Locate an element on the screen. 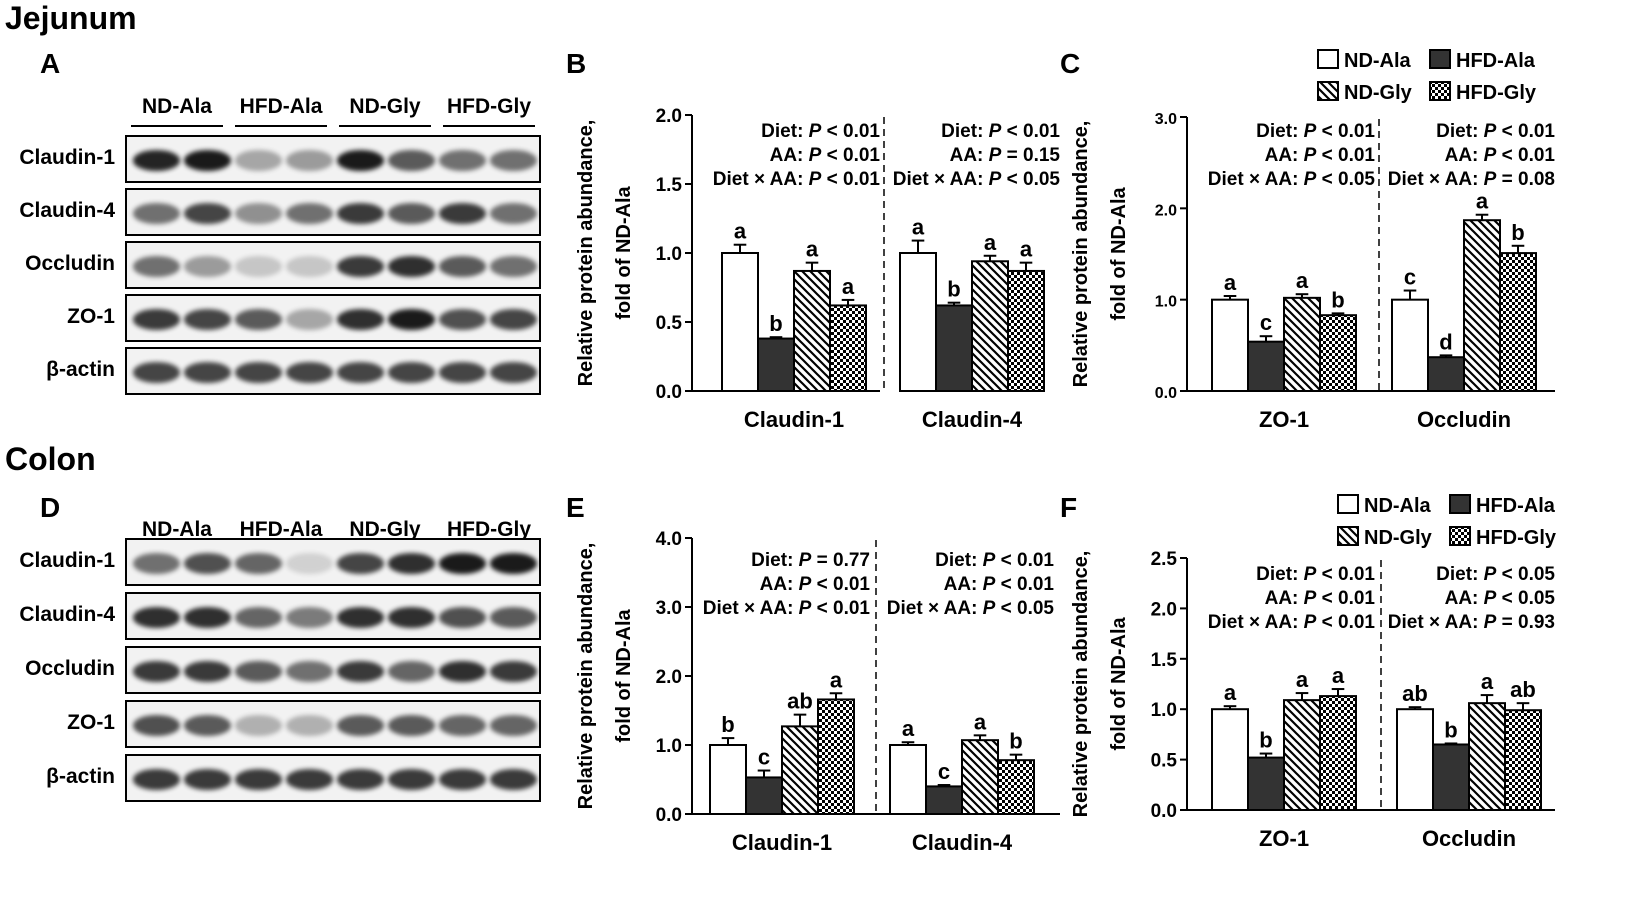 Image resolution: width=1642 pixels, height=897 pixels. legend-swatch-nd-gly is located at coordinates (1328, 91).